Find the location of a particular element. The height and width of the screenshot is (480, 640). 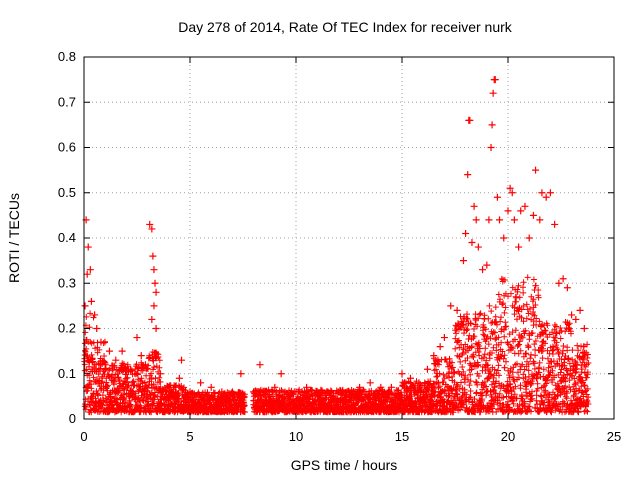

y-tick-label: 0.1 is located at coordinates (67, 373).